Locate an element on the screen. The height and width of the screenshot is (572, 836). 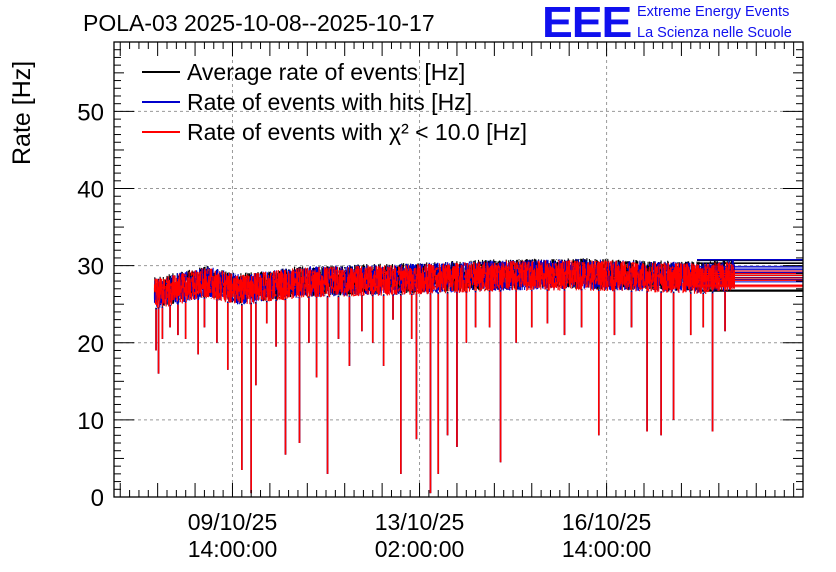
x-tick-label-date: 13/10/25 is located at coordinates (420, 522).